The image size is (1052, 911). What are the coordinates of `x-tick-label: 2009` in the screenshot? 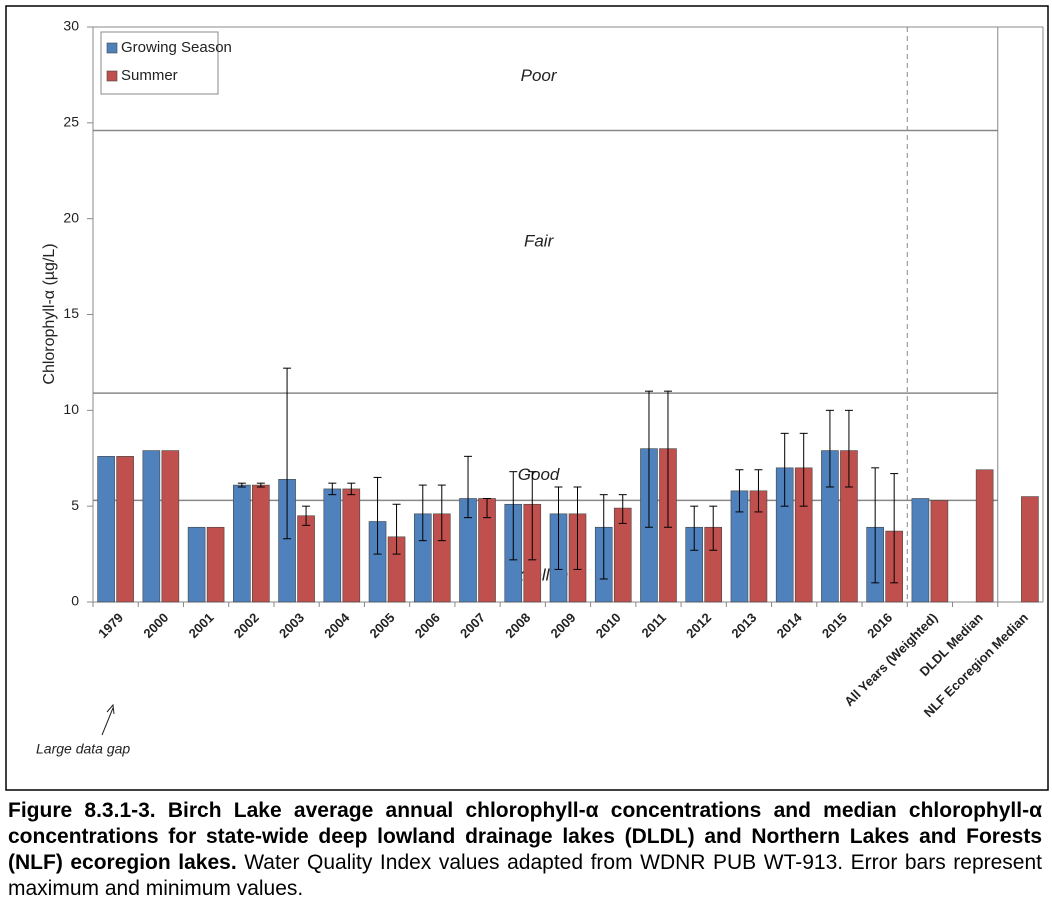 It's located at (562, 625).